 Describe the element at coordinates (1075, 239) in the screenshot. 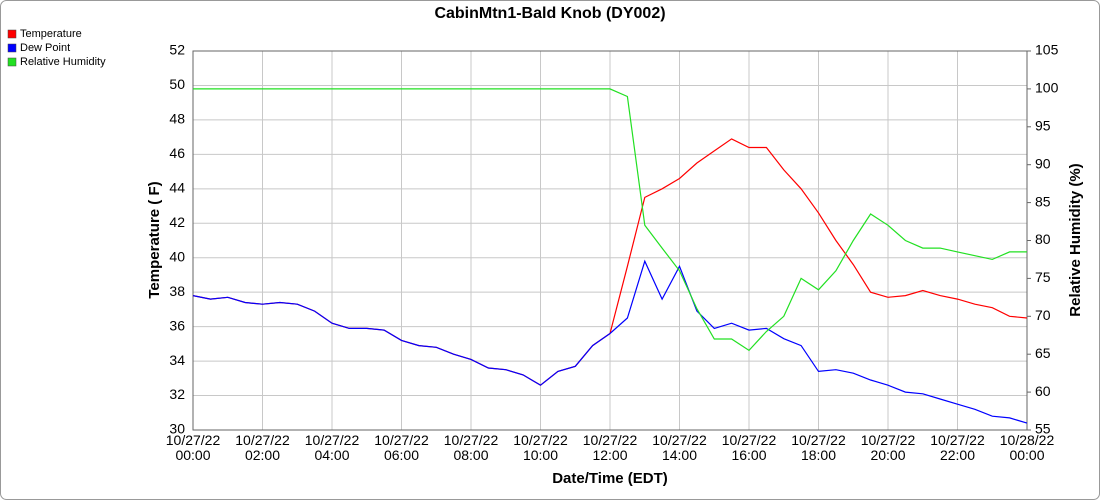

I see `y2-axis-title: Relative Humidity (%)` at that location.